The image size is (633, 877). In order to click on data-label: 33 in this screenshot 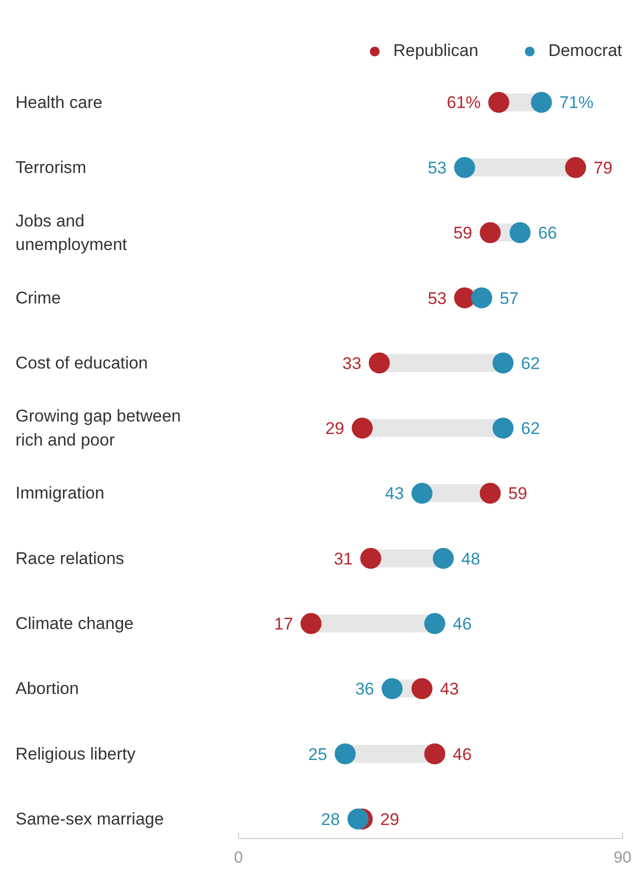, I will do `click(352, 363)`.